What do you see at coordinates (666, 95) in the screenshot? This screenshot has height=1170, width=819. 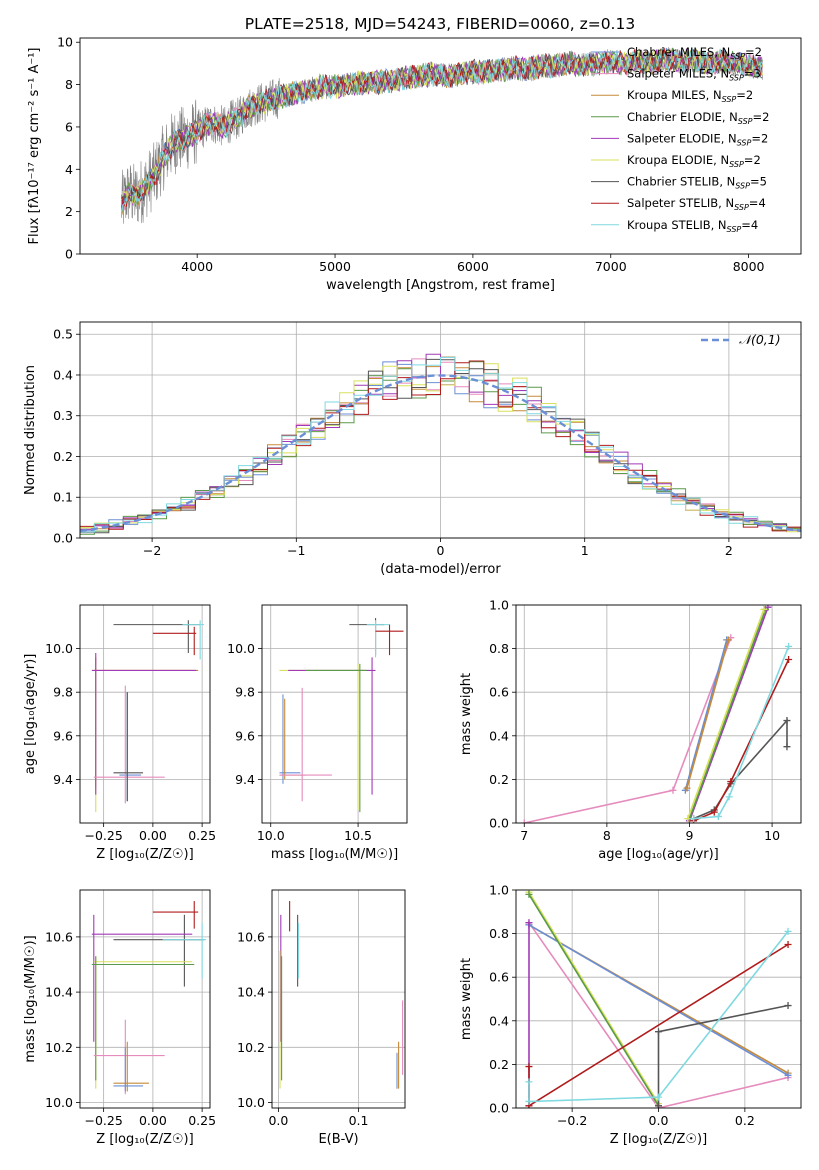 I see `legend-label: Kroupa MILES` at bounding box center [666, 95].